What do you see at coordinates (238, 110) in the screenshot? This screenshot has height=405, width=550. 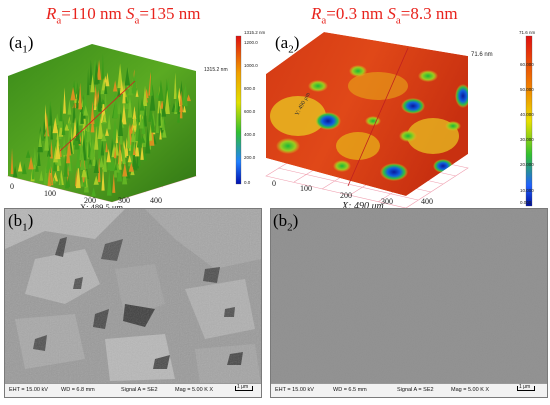 I see `colorbar-a1` at bounding box center [238, 110].